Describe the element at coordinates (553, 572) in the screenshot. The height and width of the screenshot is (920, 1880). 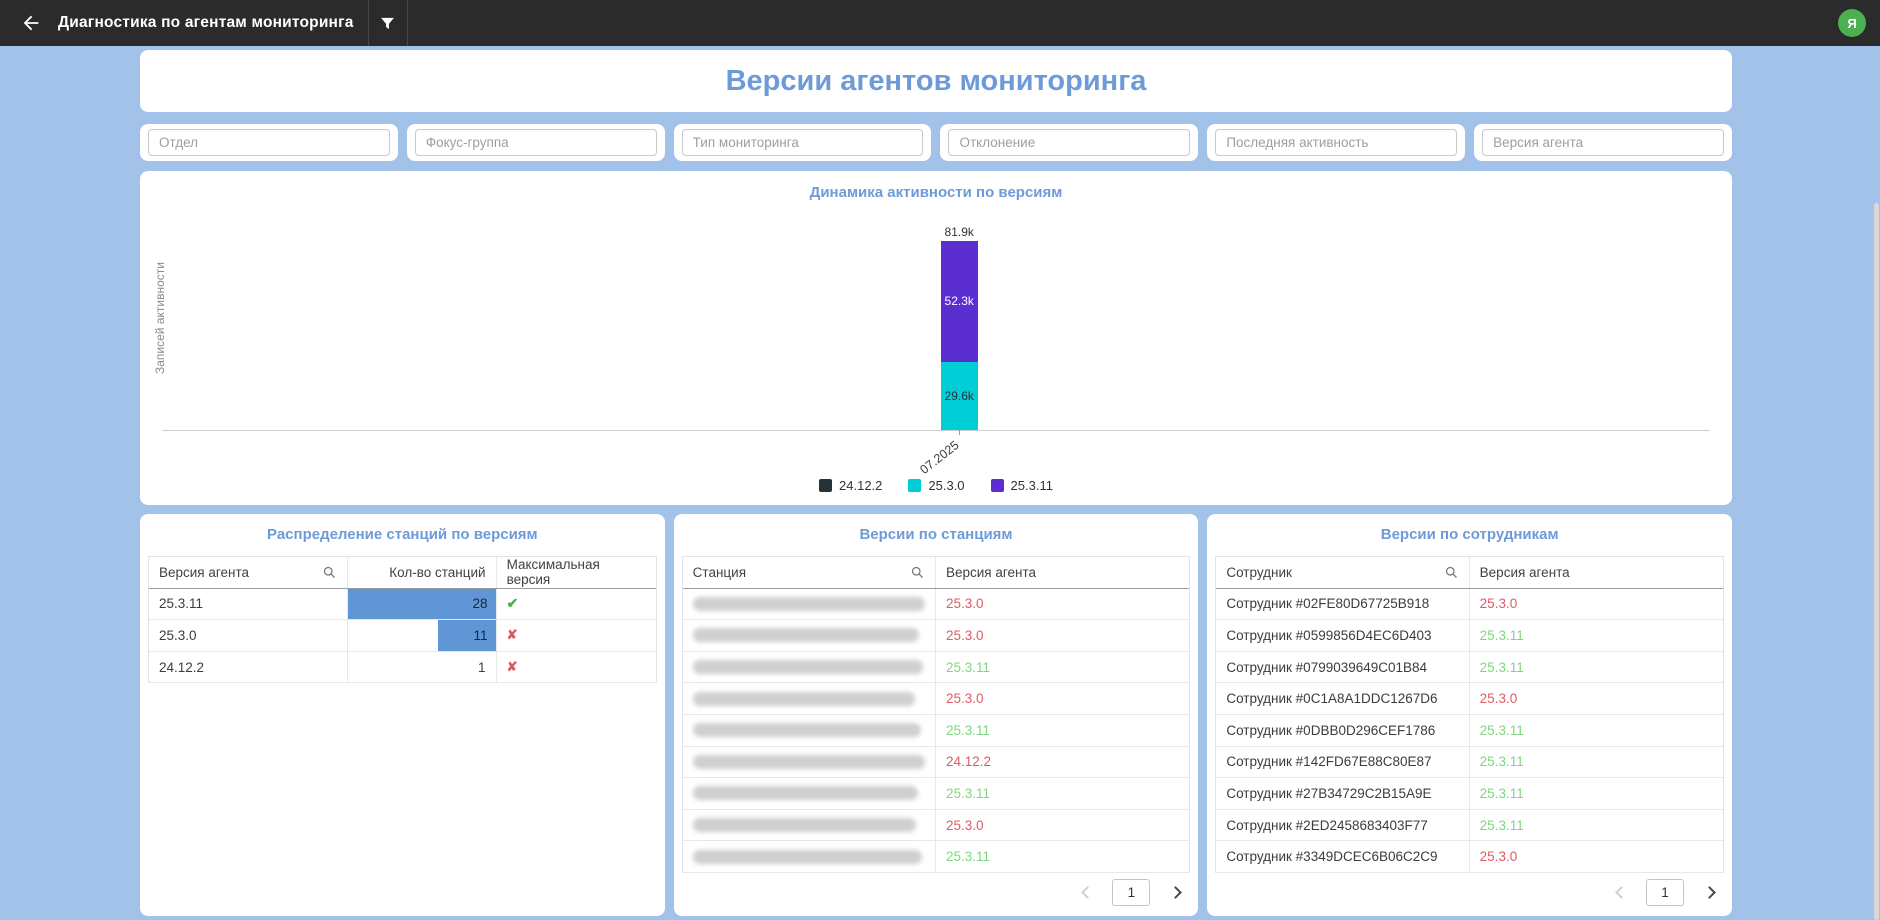
I see `column-header: Максимальная версия` at that location.